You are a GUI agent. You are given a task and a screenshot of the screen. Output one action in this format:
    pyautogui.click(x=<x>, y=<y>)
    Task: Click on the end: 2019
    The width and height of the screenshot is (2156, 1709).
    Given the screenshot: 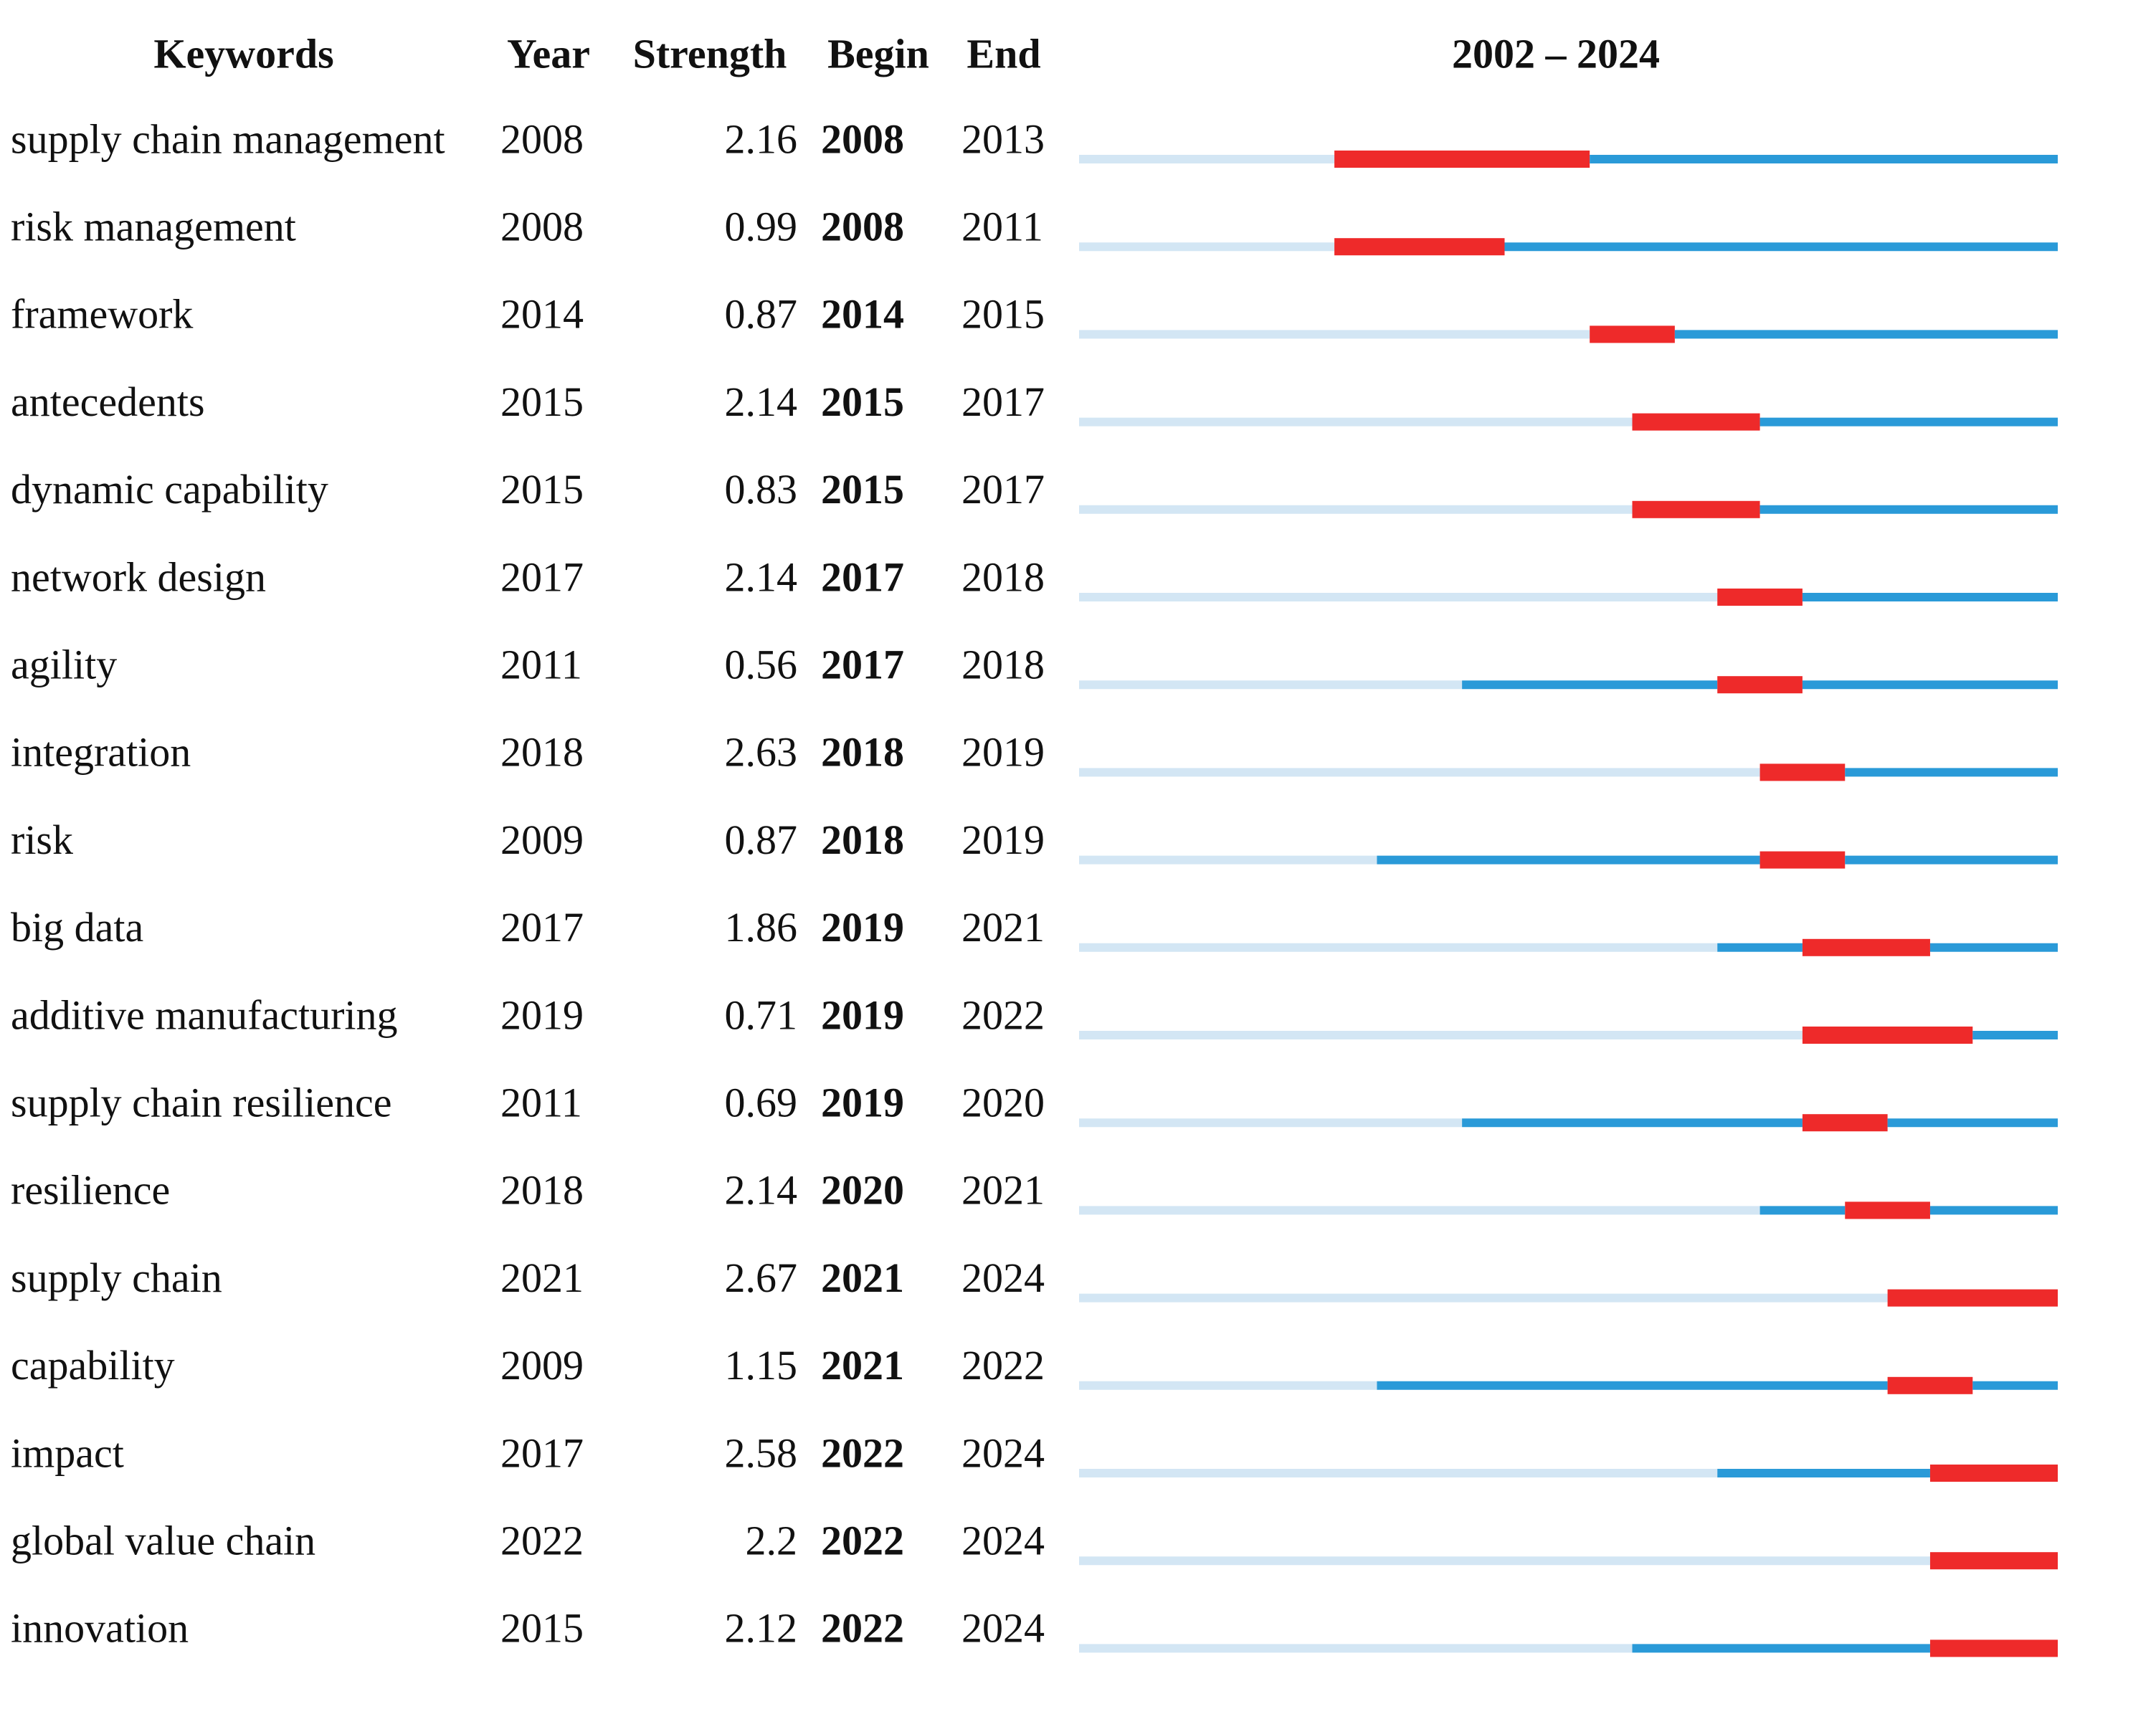 What is the action you would take?
    pyautogui.click(x=1003, y=840)
    